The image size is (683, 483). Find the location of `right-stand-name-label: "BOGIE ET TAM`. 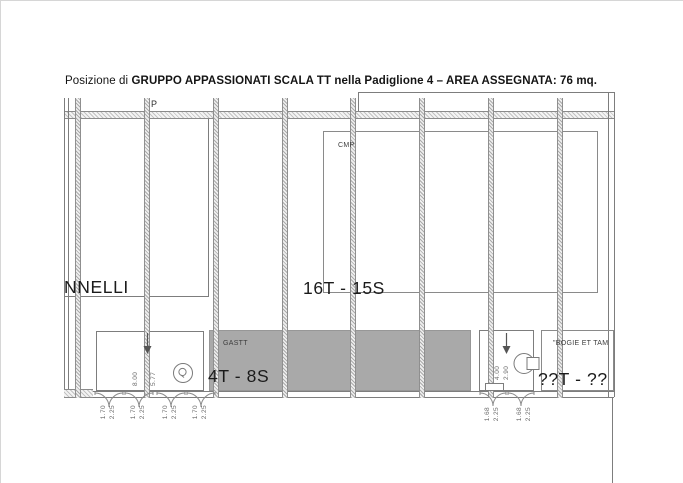

right-stand-name-label: "BOGIE ET TAM is located at coordinates (581, 343).